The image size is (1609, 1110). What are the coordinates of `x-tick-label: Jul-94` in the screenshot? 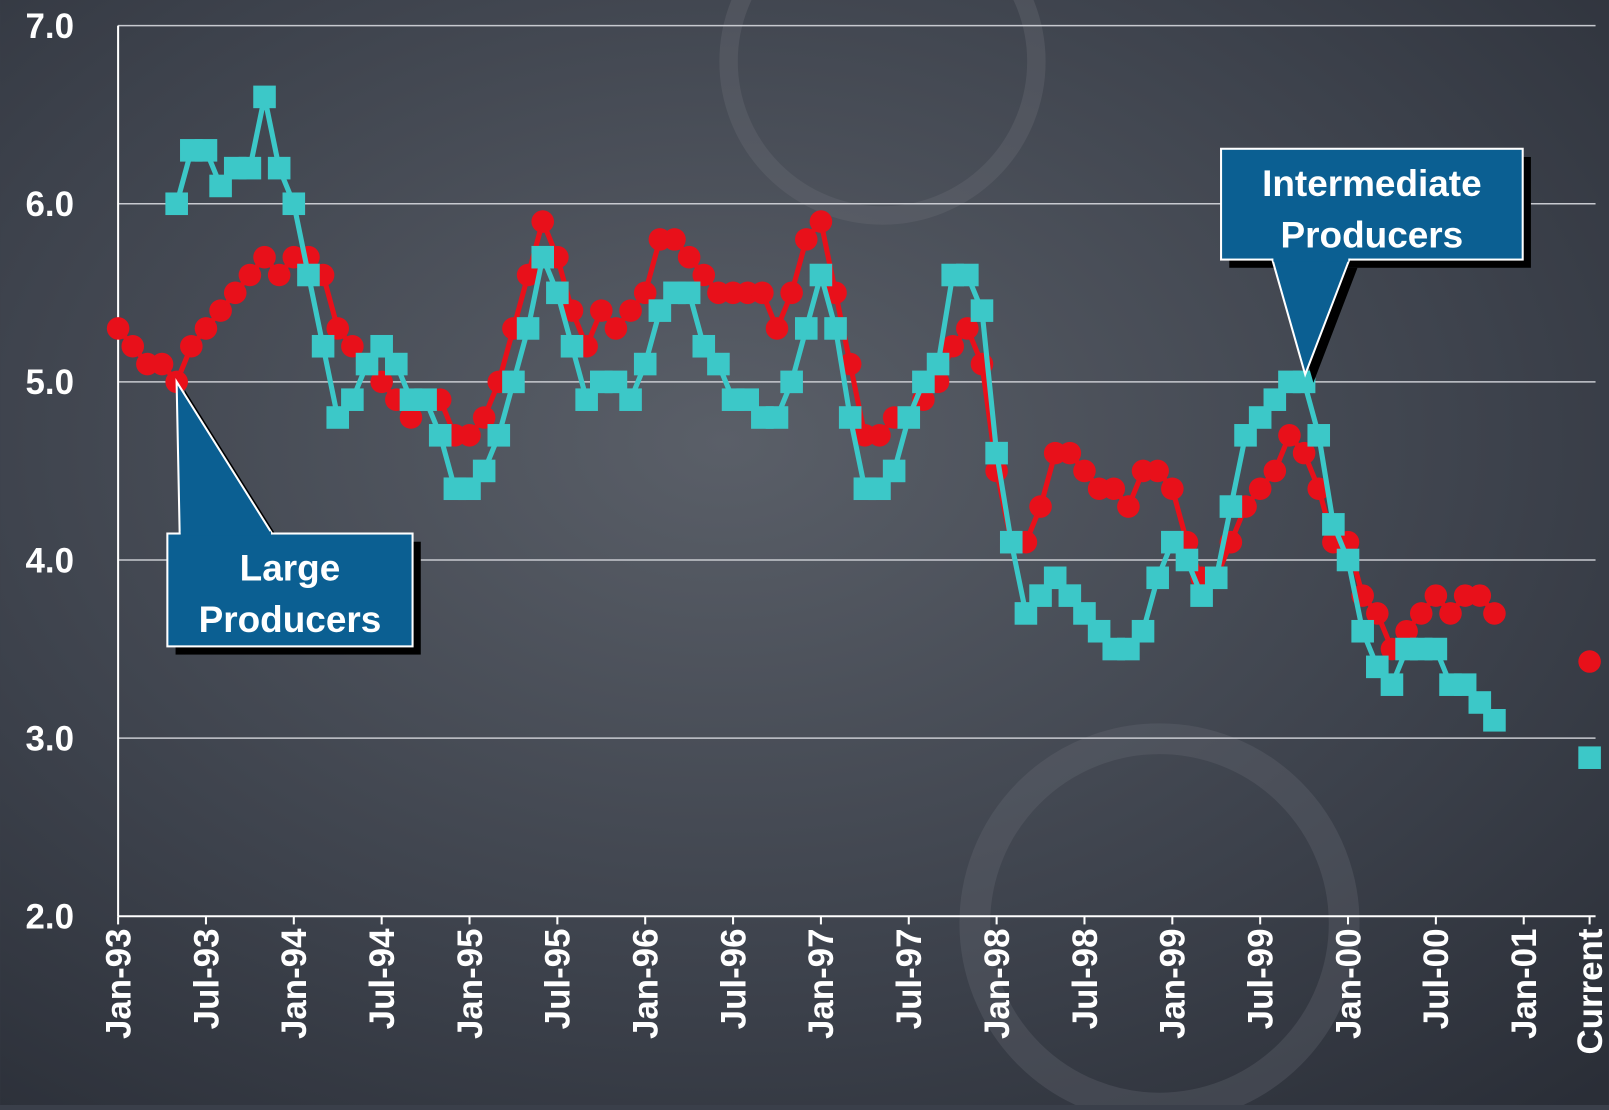 It's located at (382, 978).